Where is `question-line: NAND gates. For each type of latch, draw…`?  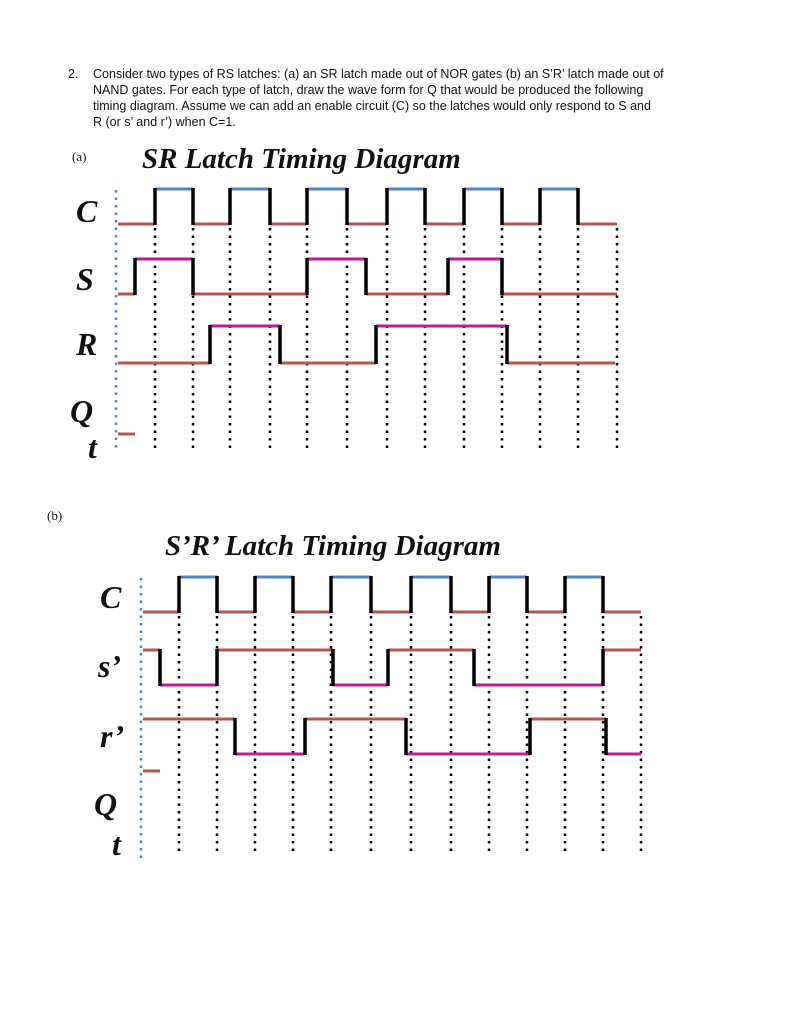
question-line: NAND gates. For each type of latch, draw… is located at coordinates (368, 90).